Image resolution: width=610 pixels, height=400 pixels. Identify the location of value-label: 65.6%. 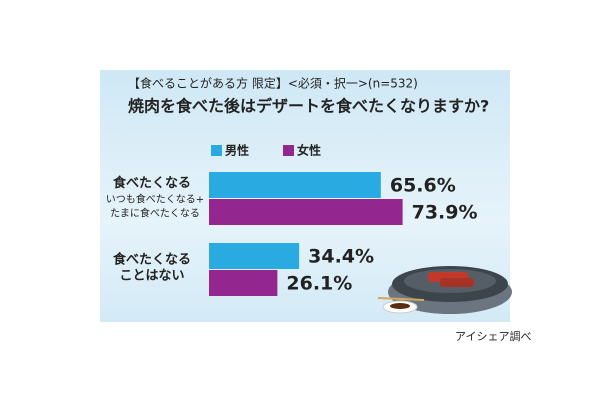
(423, 186).